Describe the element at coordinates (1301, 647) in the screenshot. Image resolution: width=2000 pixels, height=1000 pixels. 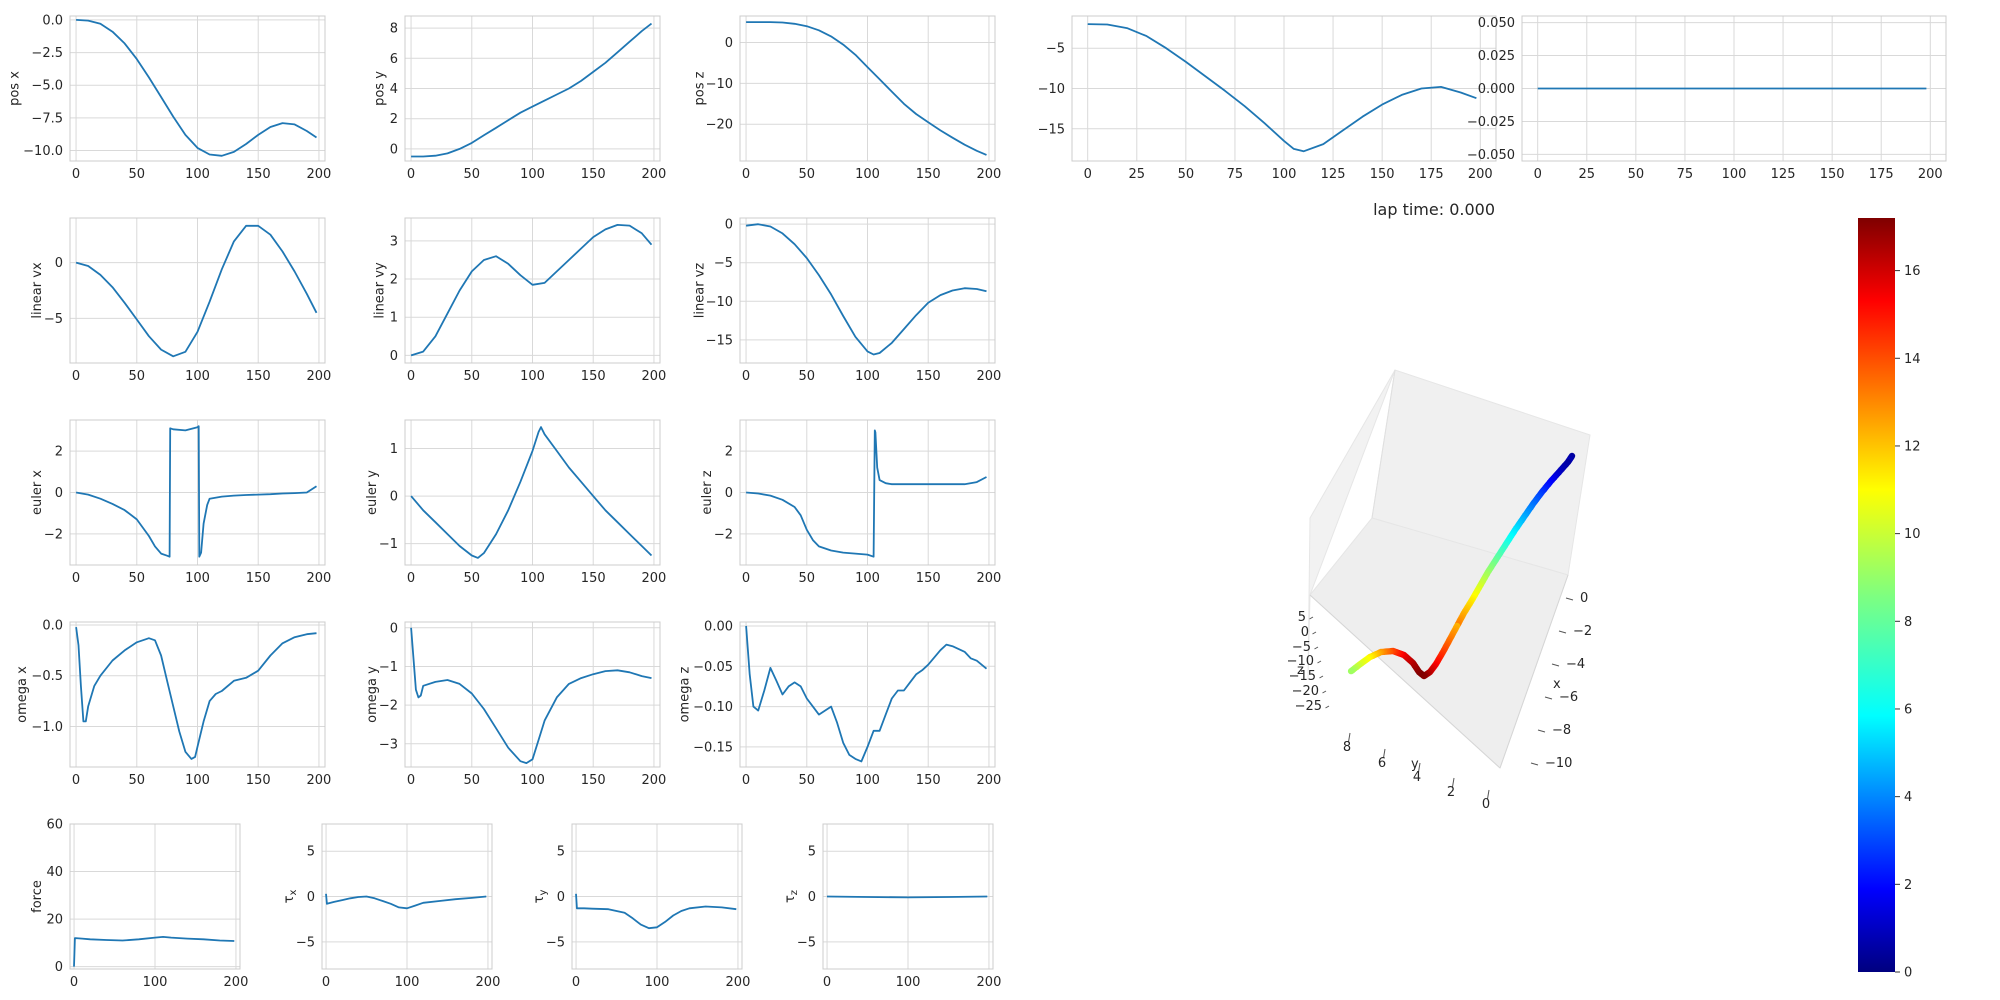
I see `axis-tick-label: −5` at that location.